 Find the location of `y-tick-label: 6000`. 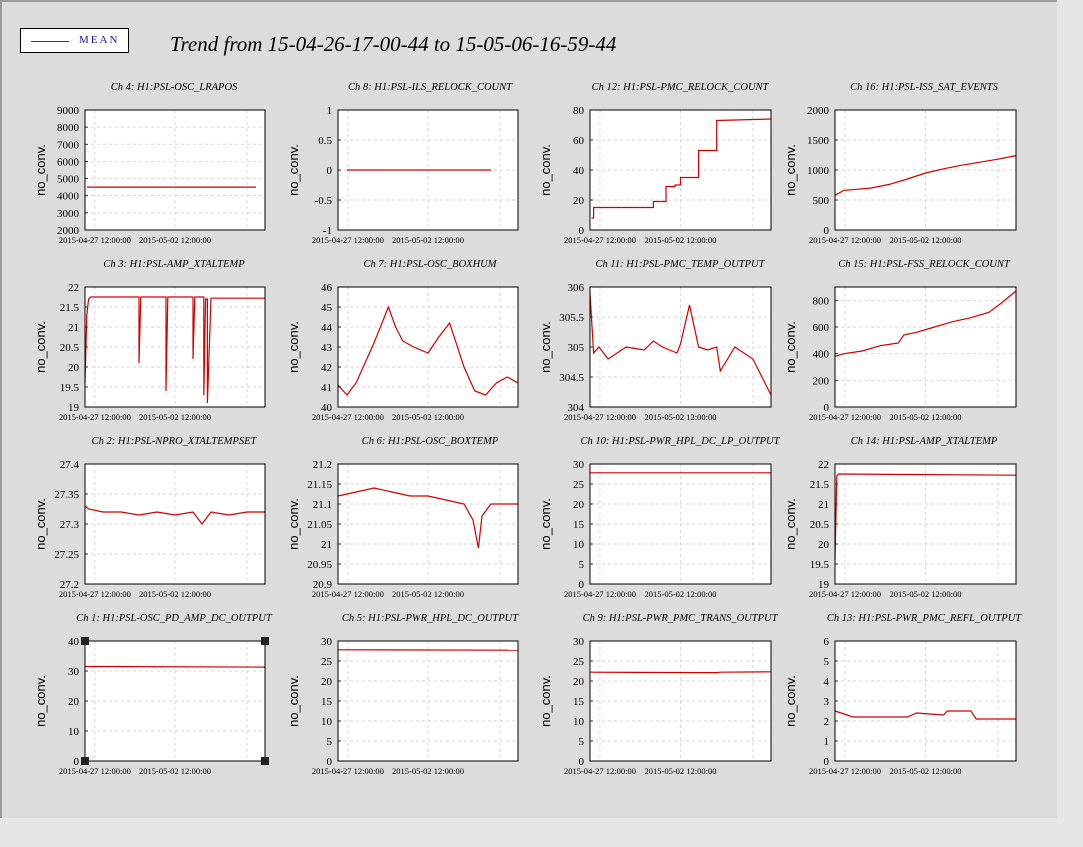

y-tick-label: 6000 is located at coordinates (68, 162).